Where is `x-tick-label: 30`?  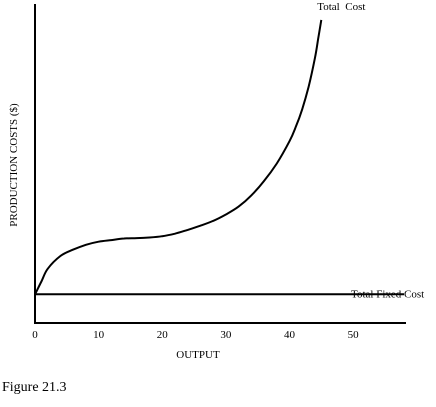
x-tick-label: 30 is located at coordinates (226, 335).